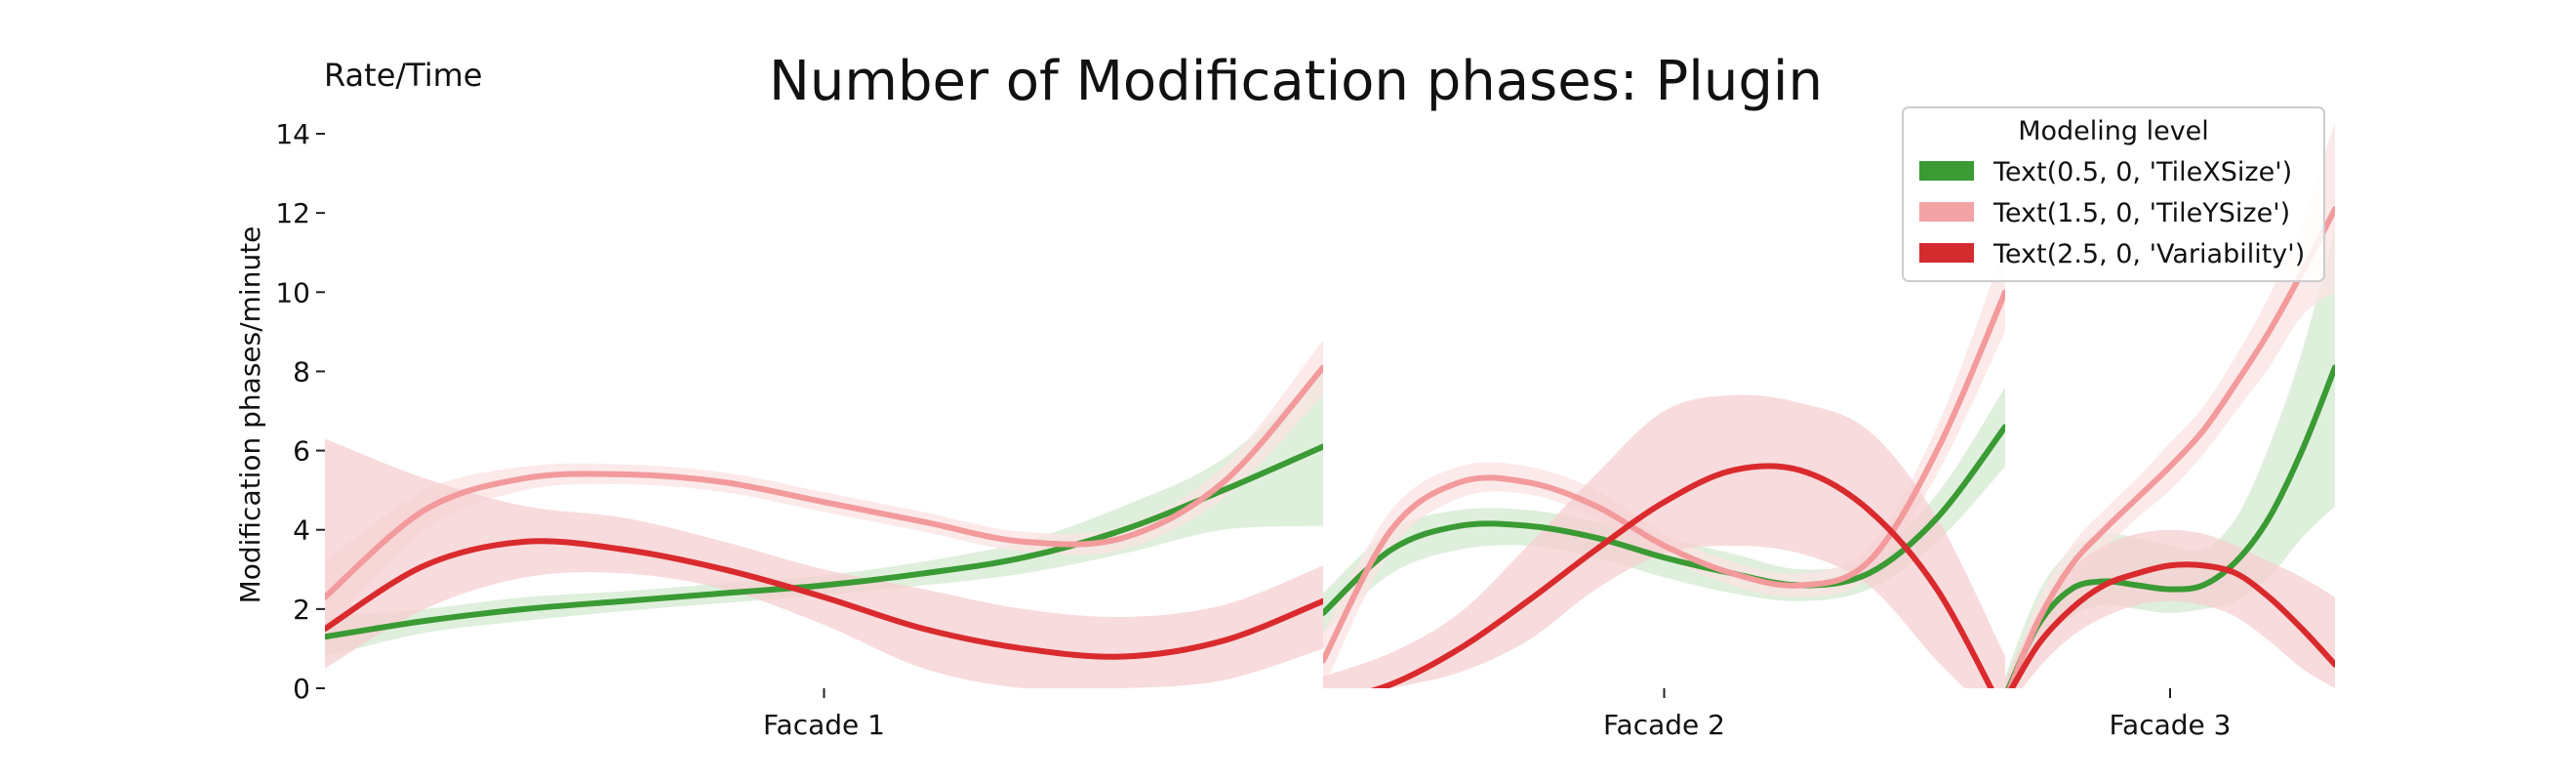 The width and height of the screenshot is (2576, 781). What do you see at coordinates (1296, 81) in the screenshot?
I see `chart-title: Number of Modification phases: Plugin` at bounding box center [1296, 81].